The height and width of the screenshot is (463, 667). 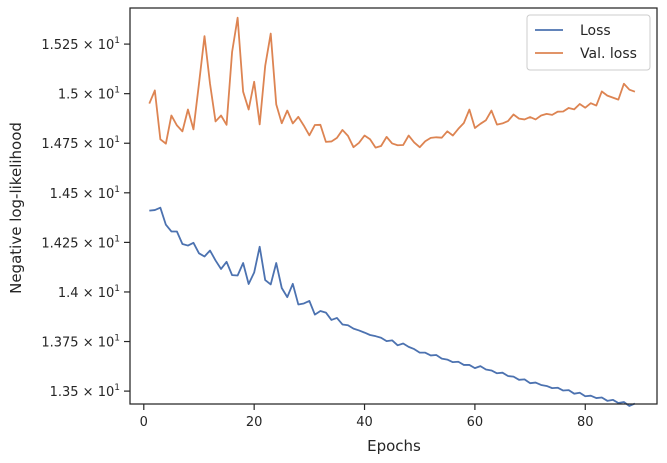 I want to click on y-tick-label: 1.35 × 10¹, so click(x=85, y=391).